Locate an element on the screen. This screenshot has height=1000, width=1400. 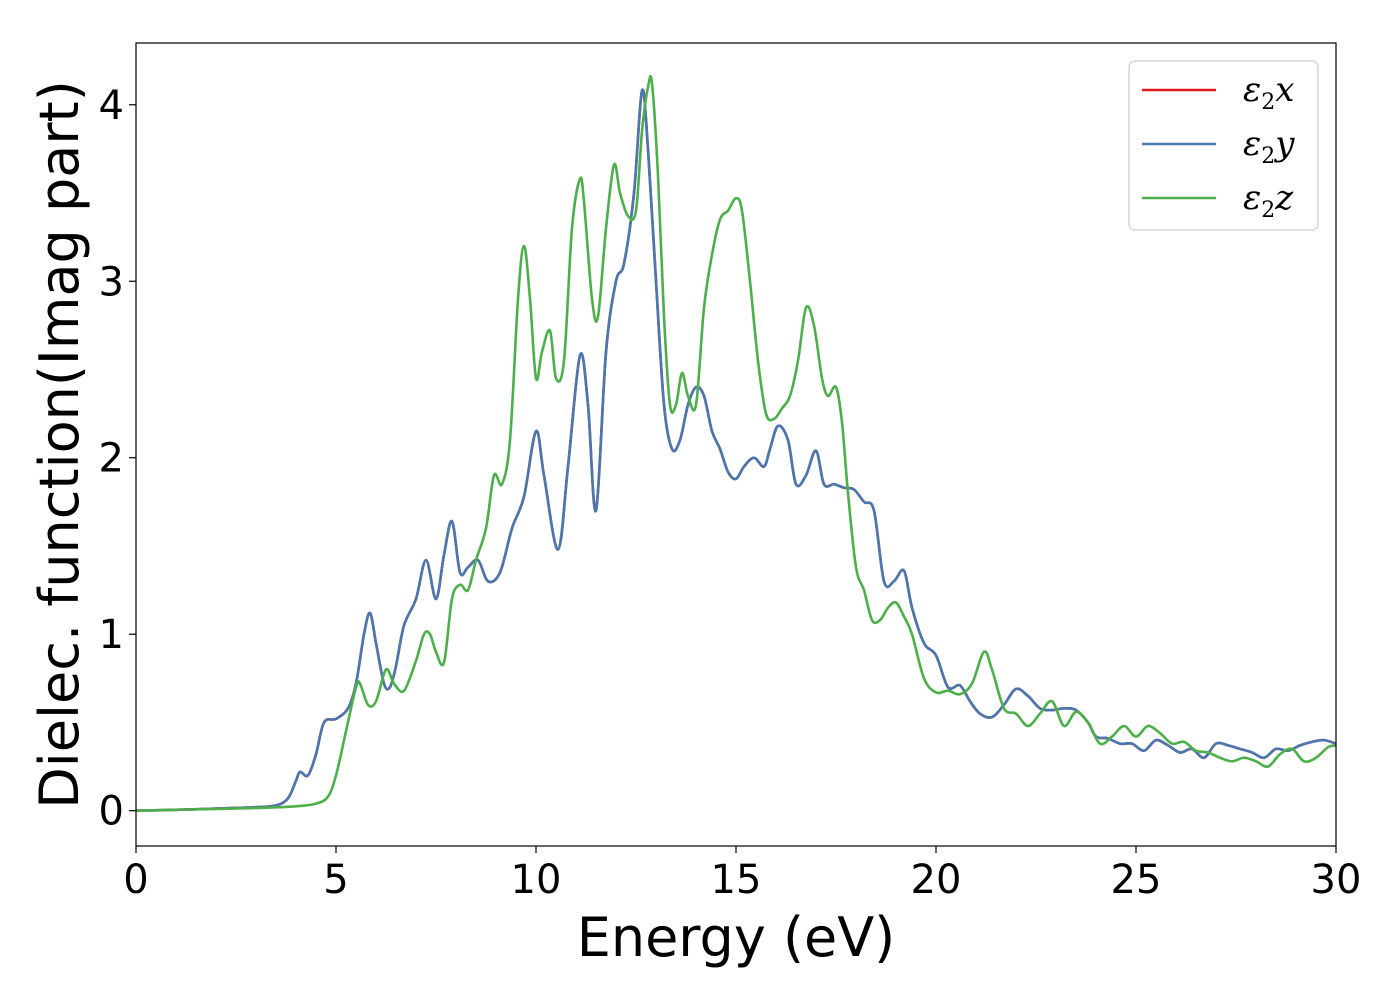
x-tick-label: 10 is located at coordinates (536, 880).